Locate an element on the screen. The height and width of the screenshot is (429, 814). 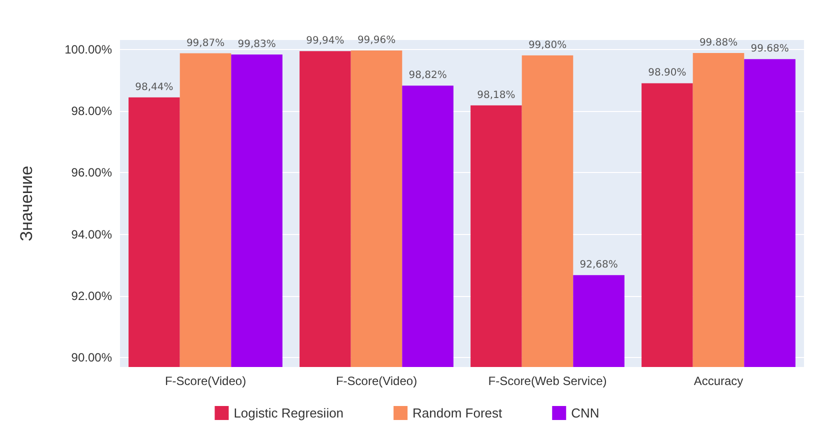
data-label: 99,80% is located at coordinates (547, 45).